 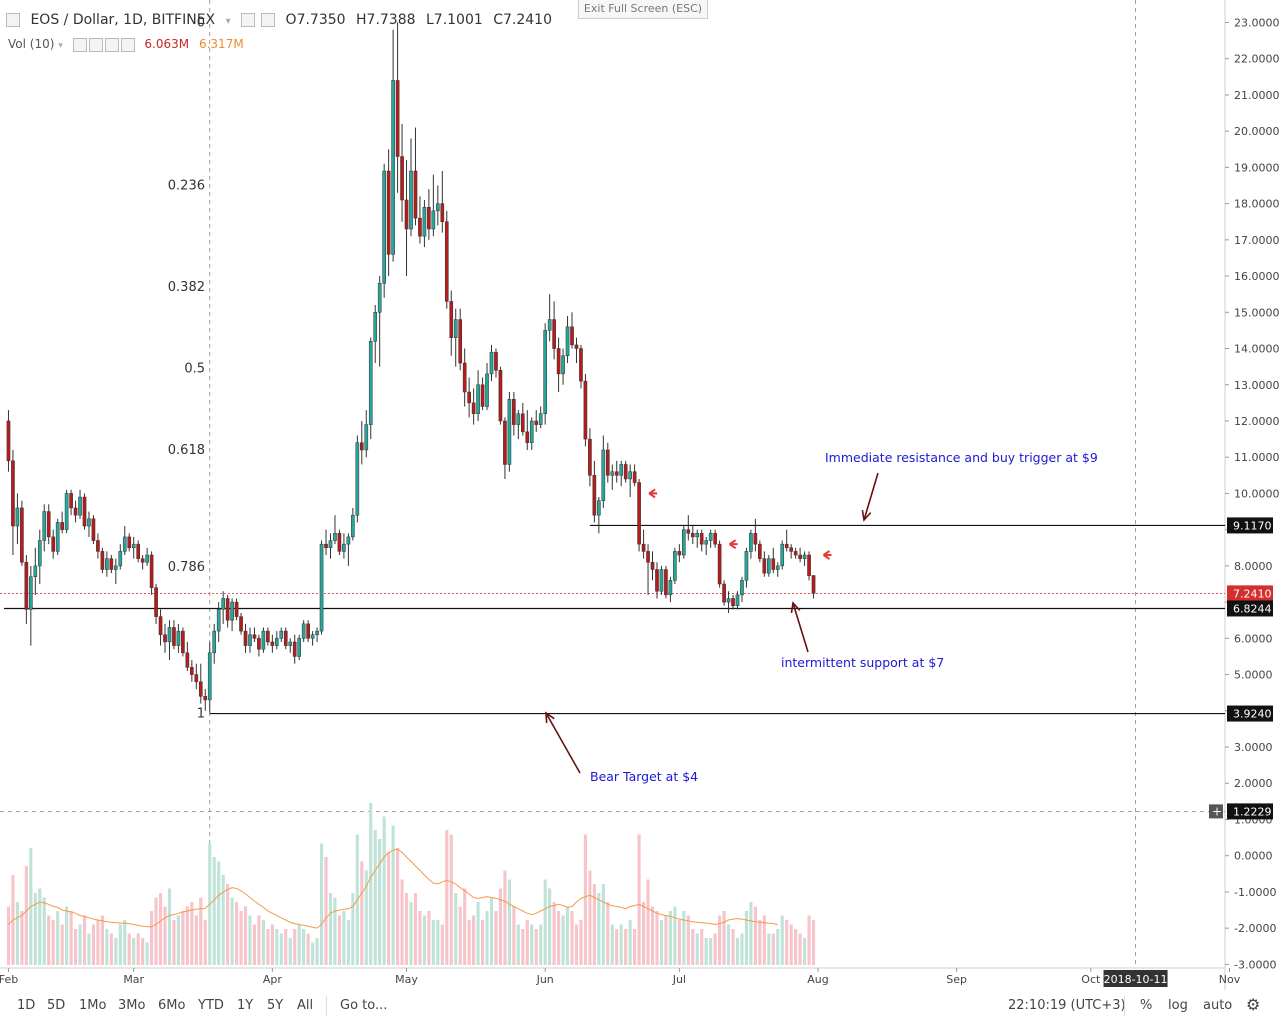 I want to click on x-tick-label: Sep, so click(x=956, y=979).